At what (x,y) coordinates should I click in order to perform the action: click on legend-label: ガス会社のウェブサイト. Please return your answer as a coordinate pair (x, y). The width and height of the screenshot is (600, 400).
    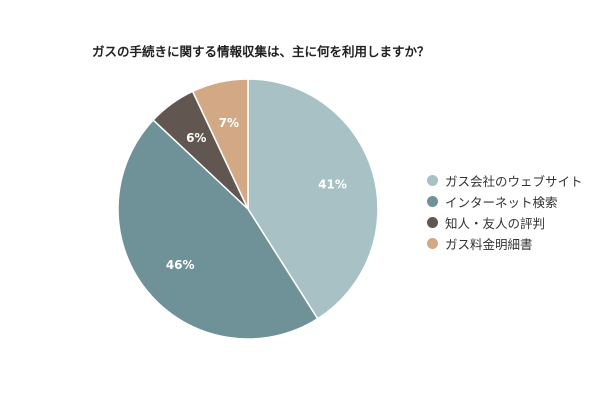
    Looking at the image, I should click on (514, 181).